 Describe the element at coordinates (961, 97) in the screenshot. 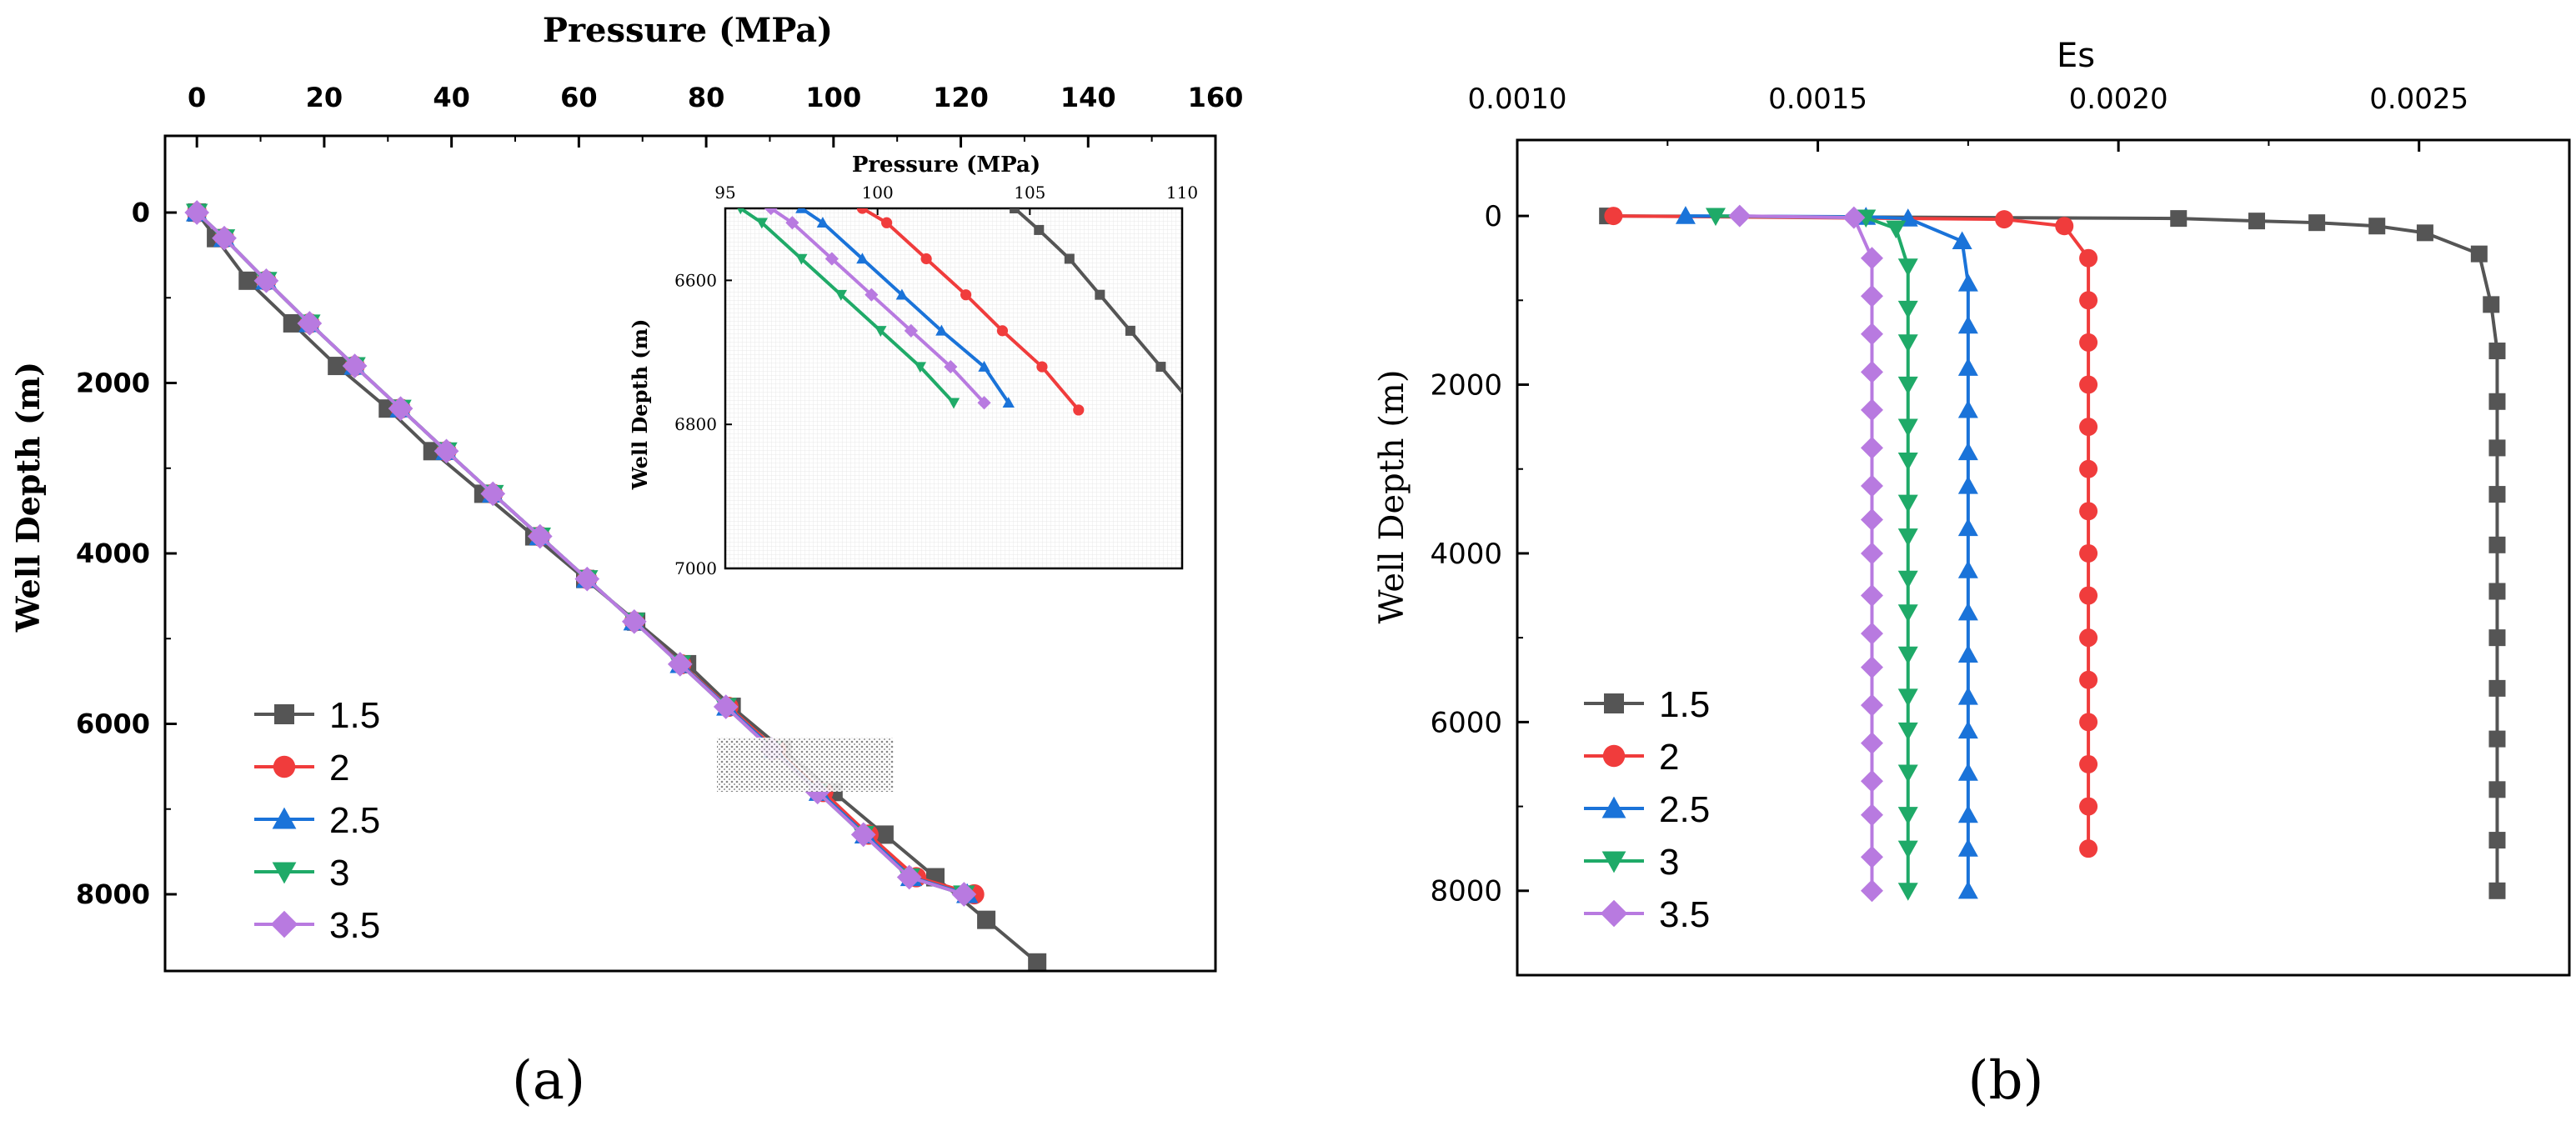

I see `x-tick-label: 120` at that location.